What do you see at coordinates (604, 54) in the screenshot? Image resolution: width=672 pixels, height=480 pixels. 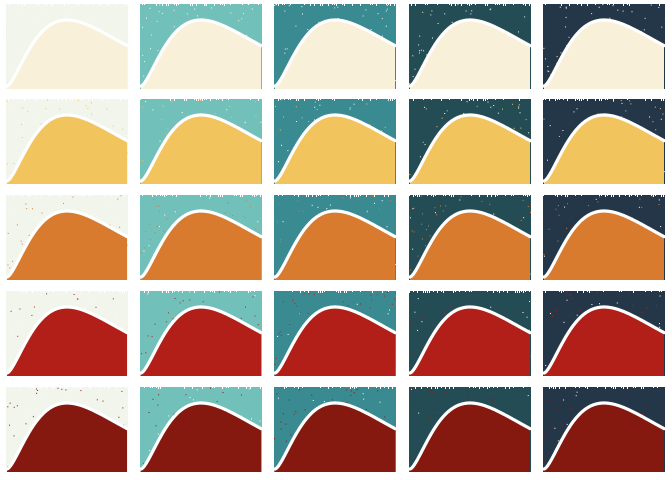 I see `distribution-fill` at bounding box center [604, 54].